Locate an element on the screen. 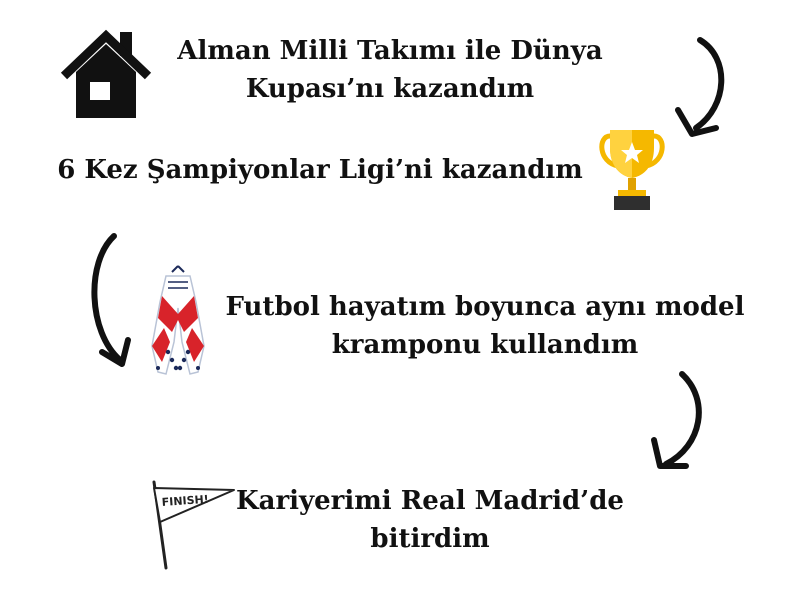 The image size is (800, 600). step-3-line-1: Futbol hayatım boyunca aynı model is located at coordinates (485, 307).